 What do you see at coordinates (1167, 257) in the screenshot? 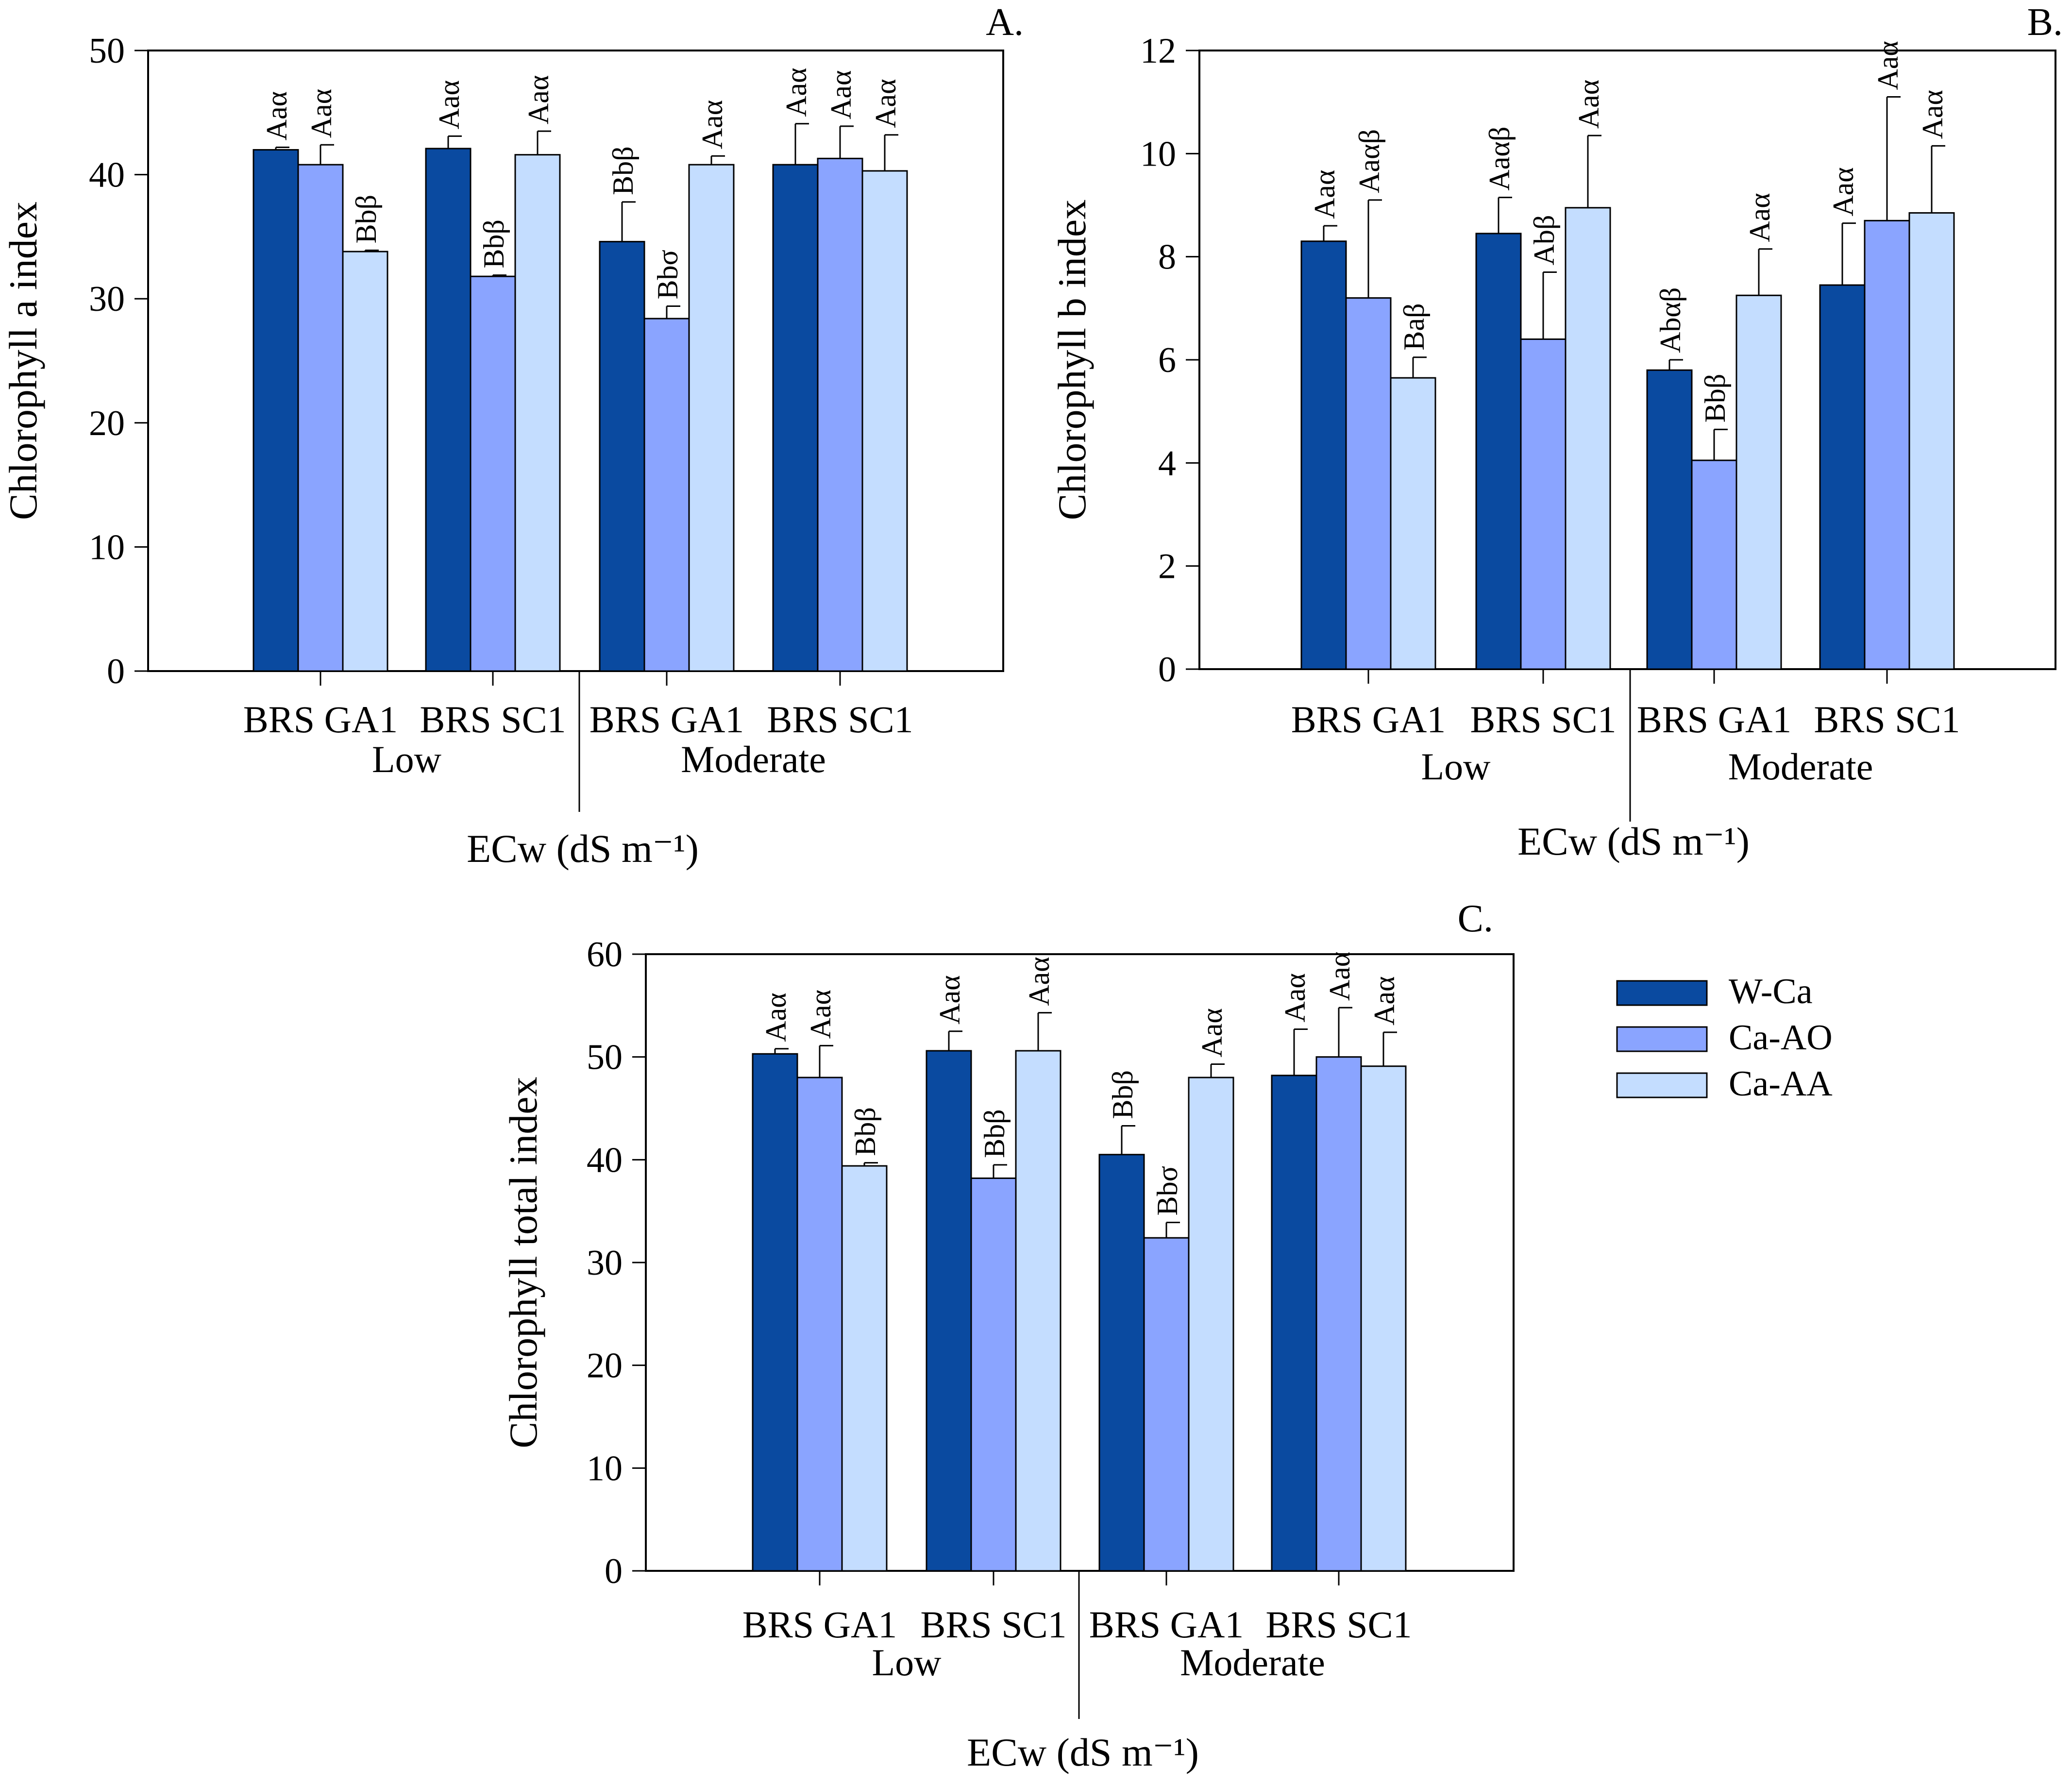
I see `y-tick-label: 8` at bounding box center [1167, 257].